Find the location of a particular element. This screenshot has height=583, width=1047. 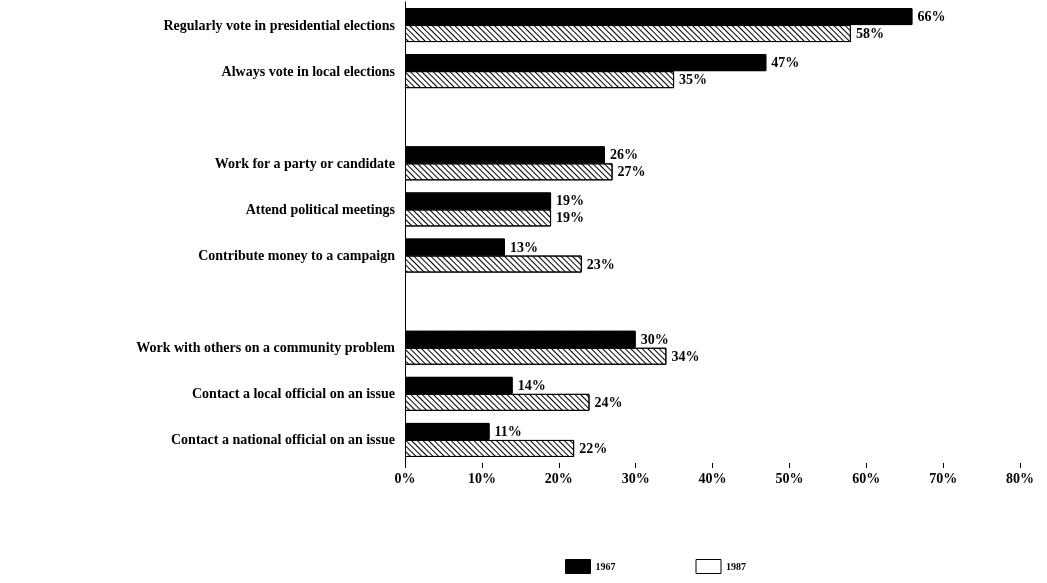

x-tick-label: 0% is located at coordinates (405, 478).